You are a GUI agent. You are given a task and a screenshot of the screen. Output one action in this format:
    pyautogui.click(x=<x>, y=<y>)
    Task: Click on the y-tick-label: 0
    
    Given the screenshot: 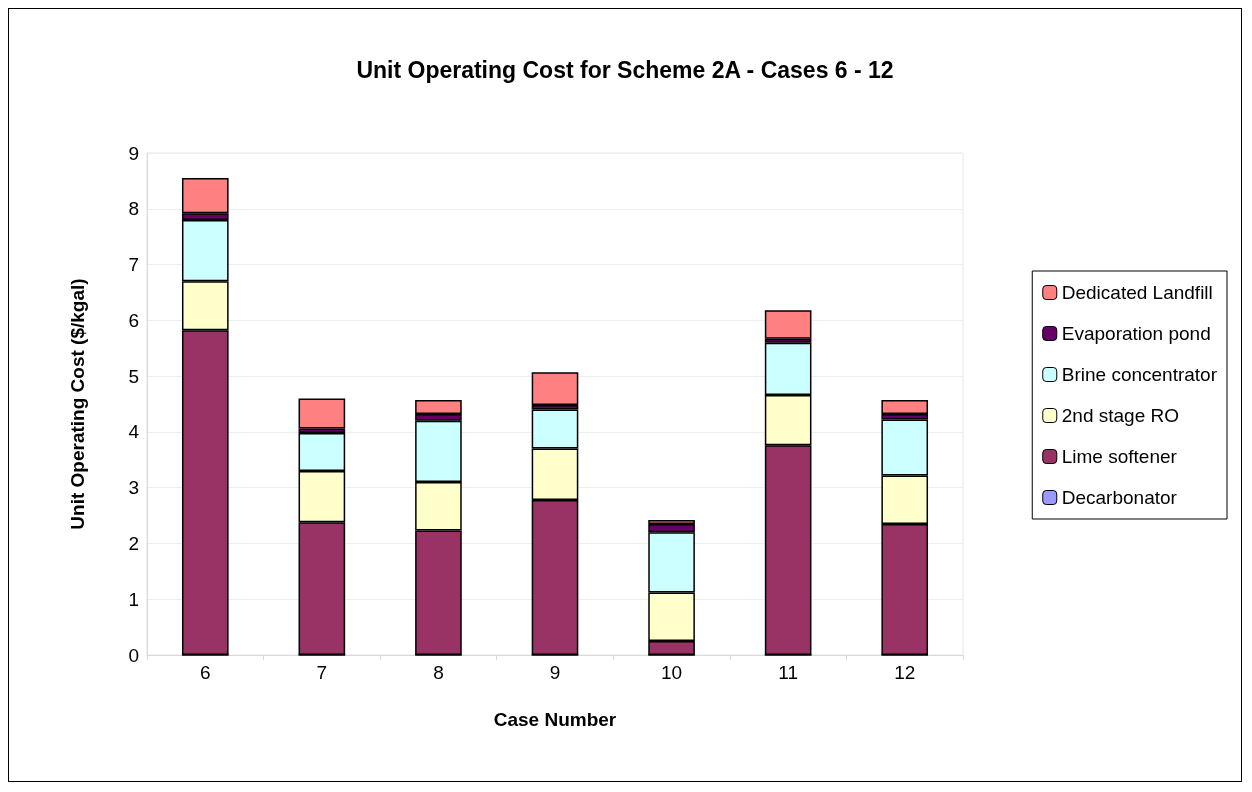 What is the action you would take?
    pyautogui.click(x=133, y=655)
    